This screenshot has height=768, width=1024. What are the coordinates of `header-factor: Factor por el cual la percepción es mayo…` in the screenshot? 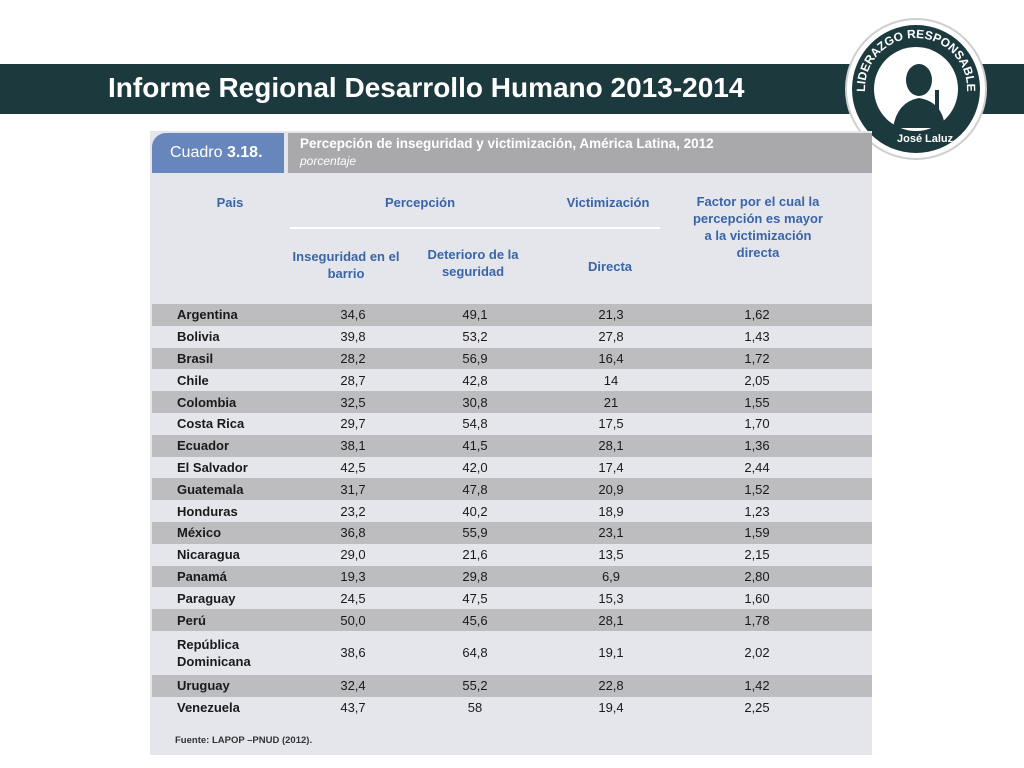 It's located at (758, 227).